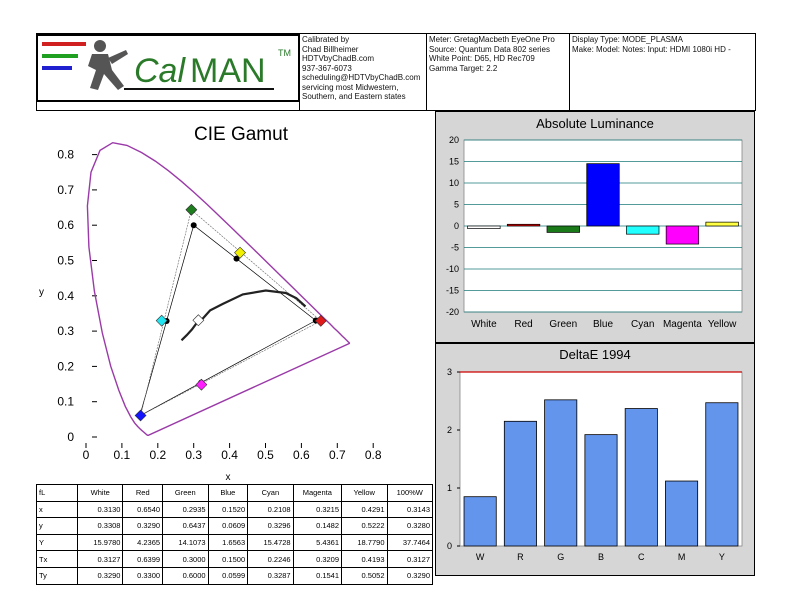 The image size is (792, 612). What do you see at coordinates (317, 493) in the screenshot?
I see `table-header-cell: Magenta` at bounding box center [317, 493].